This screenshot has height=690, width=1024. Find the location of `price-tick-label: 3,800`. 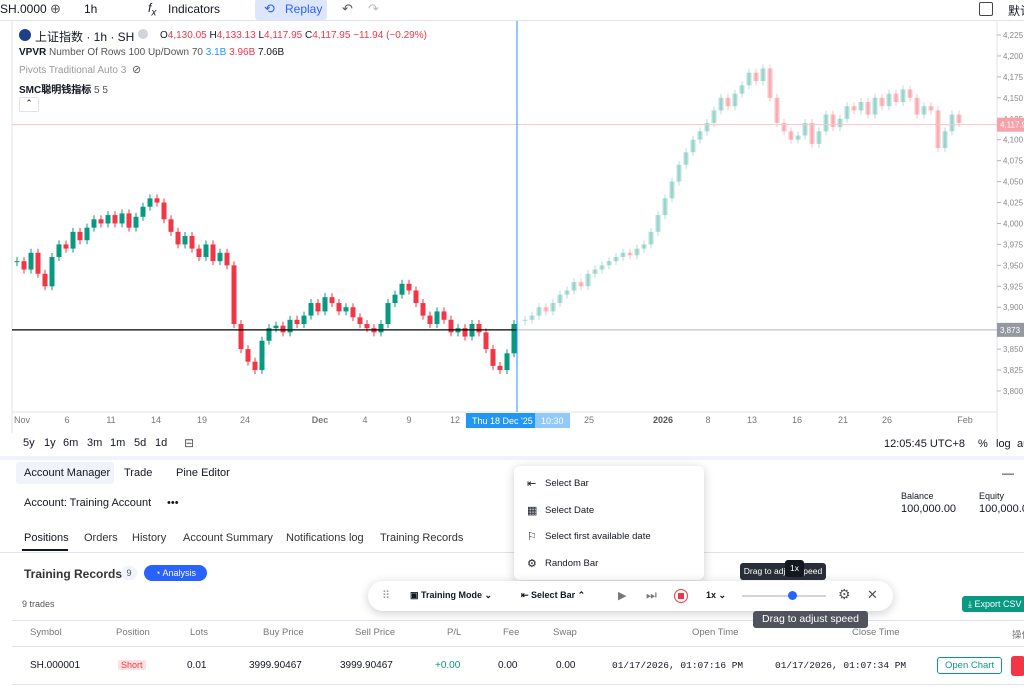

price-tick-label: 3,800 is located at coordinates (1013, 391).